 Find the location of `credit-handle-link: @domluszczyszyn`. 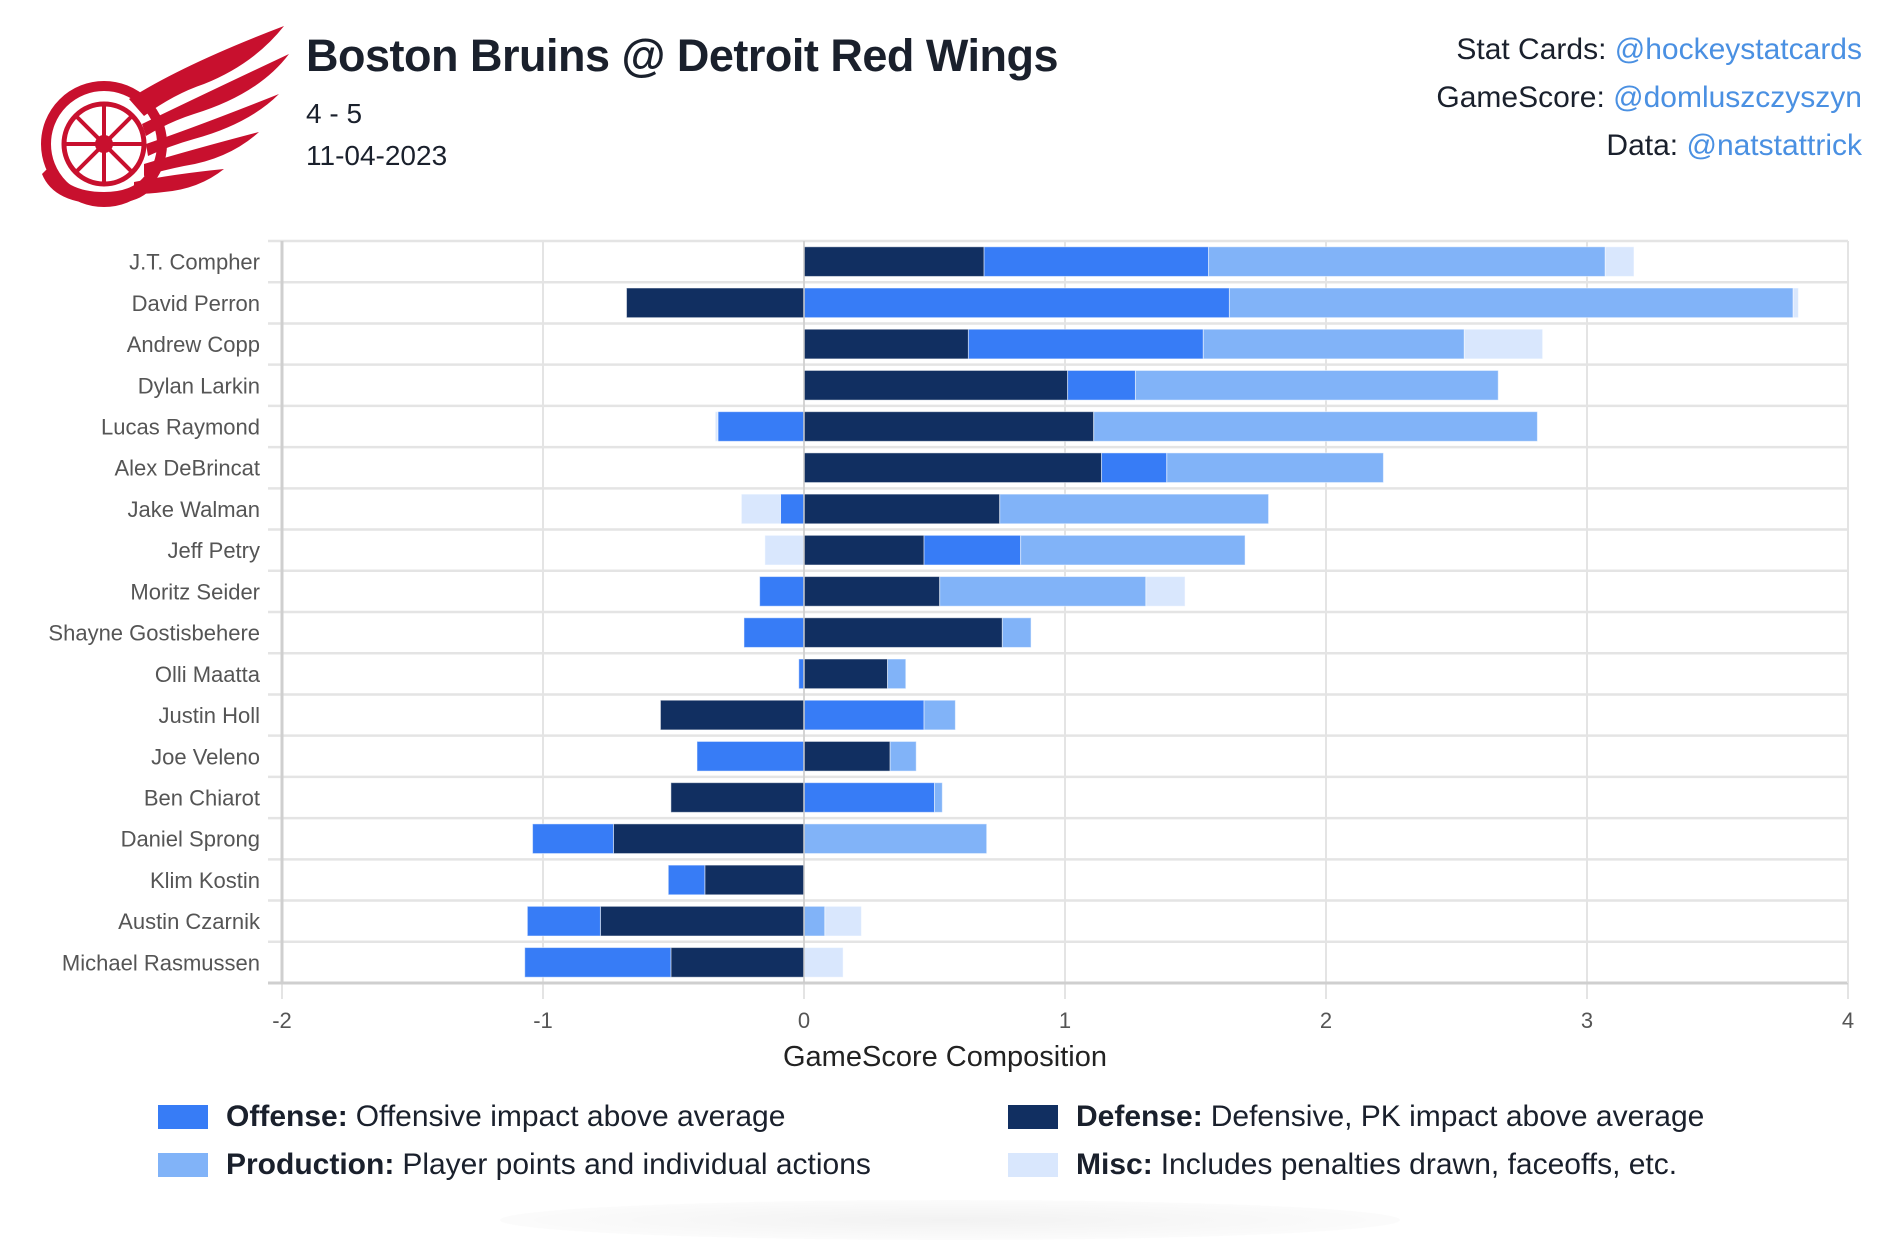

credit-handle-link: @domluszczyszyn is located at coordinates (1737, 97).